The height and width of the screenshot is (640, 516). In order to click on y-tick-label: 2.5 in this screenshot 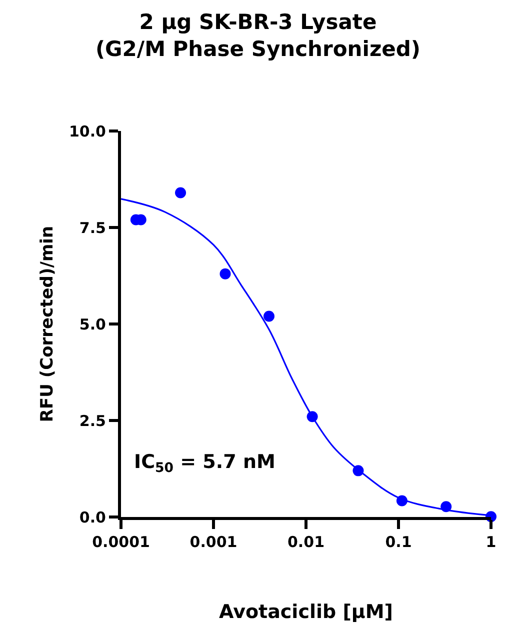, I will do `click(92, 421)`.